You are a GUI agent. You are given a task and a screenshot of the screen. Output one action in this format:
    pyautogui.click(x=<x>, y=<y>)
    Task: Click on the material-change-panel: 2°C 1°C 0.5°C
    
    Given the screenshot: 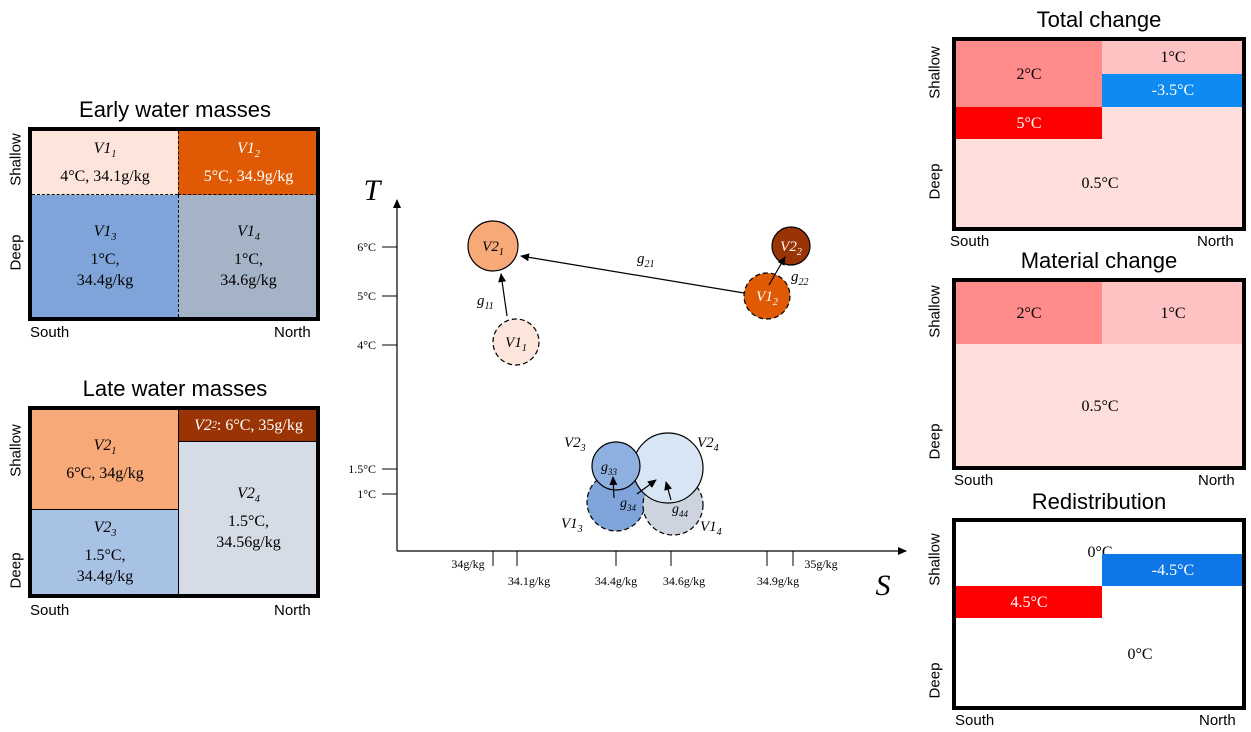 What is the action you would take?
    pyautogui.click(x=1099, y=374)
    